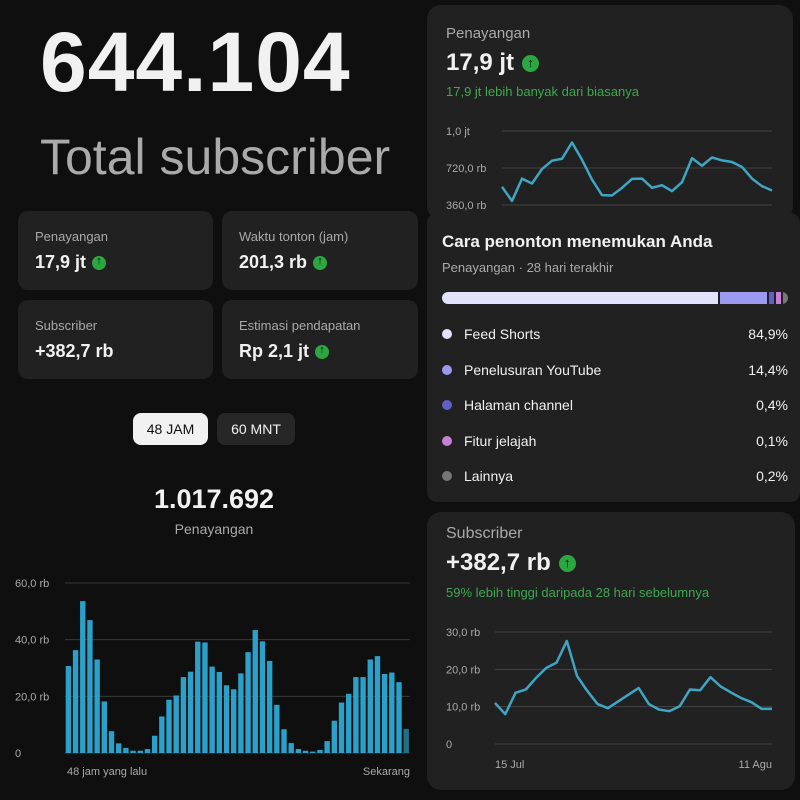 Image resolution: width=800 pixels, height=800 pixels. What do you see at coordinates (294, 236) in the screenshot?
I see `card-label: Waktu tonton (jam)` at bounding box center [294, 236].